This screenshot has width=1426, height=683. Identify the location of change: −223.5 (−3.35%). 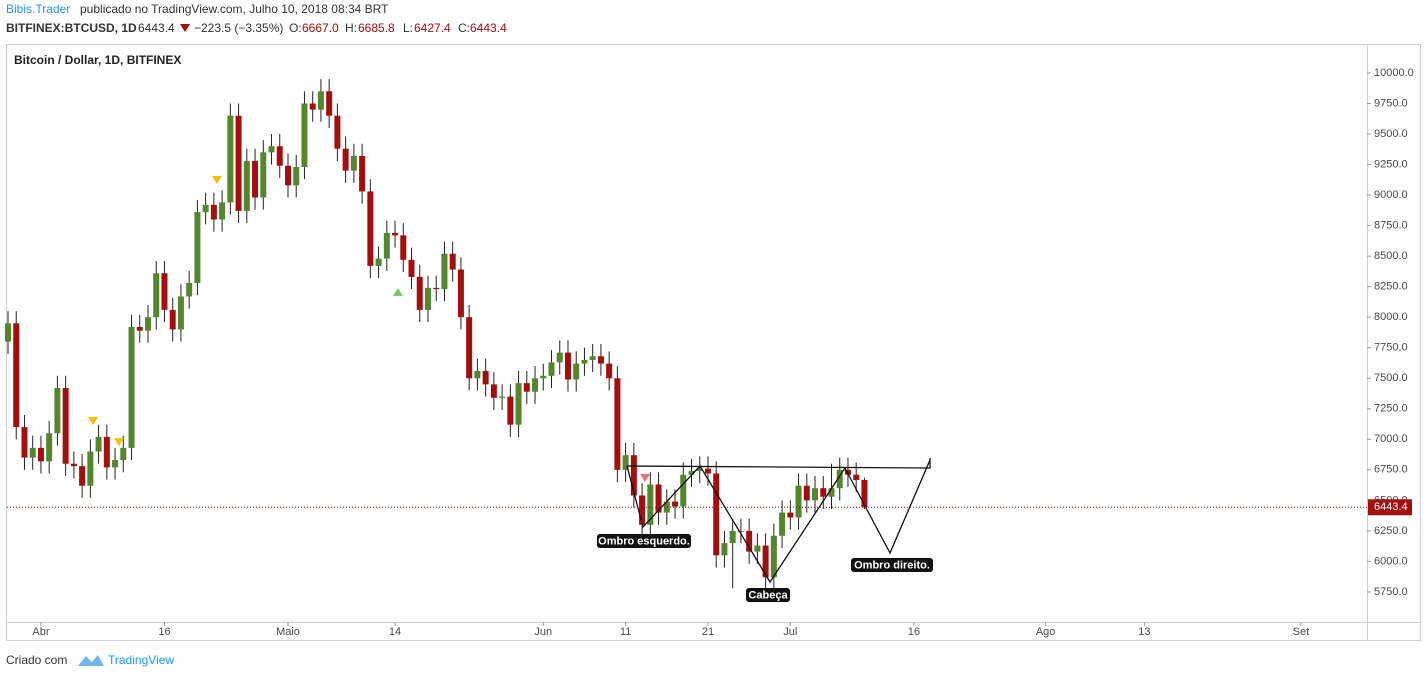
(238, 28).